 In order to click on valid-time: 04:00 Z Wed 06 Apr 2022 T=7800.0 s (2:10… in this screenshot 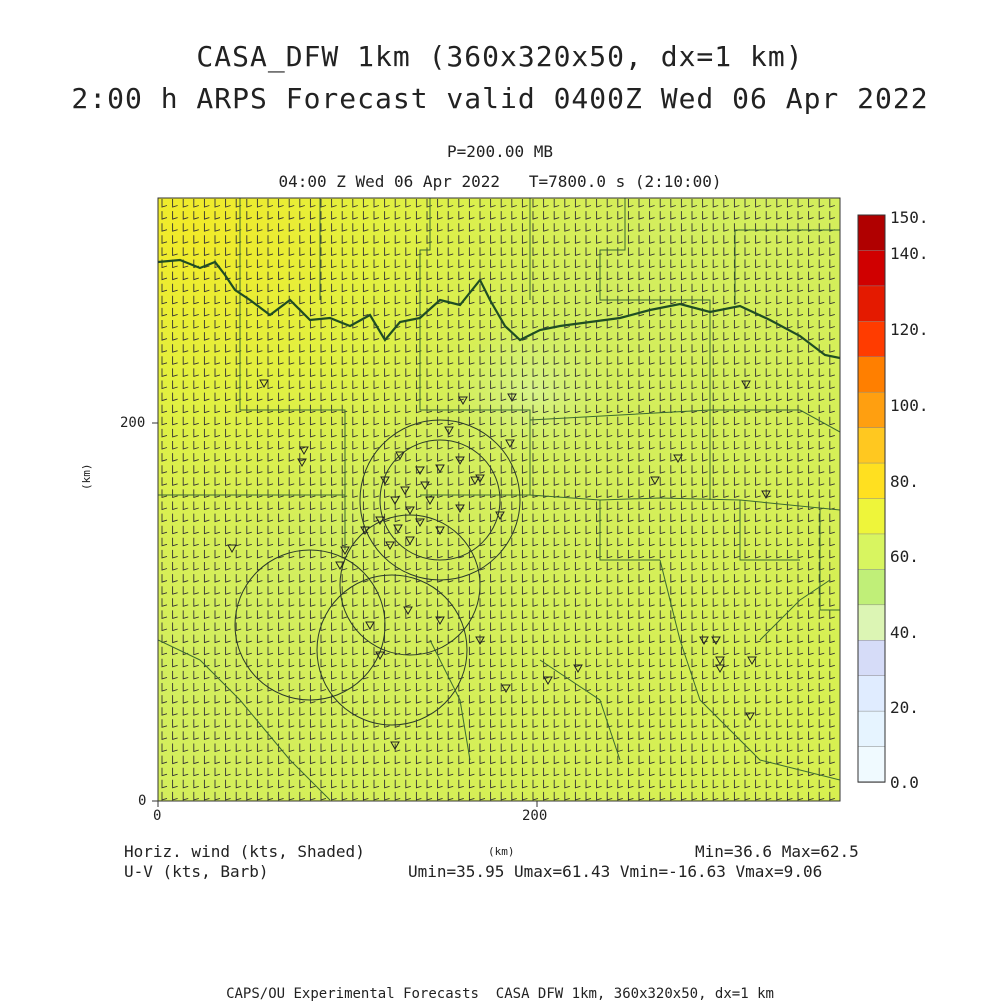, I will do `click(500, 181)`.